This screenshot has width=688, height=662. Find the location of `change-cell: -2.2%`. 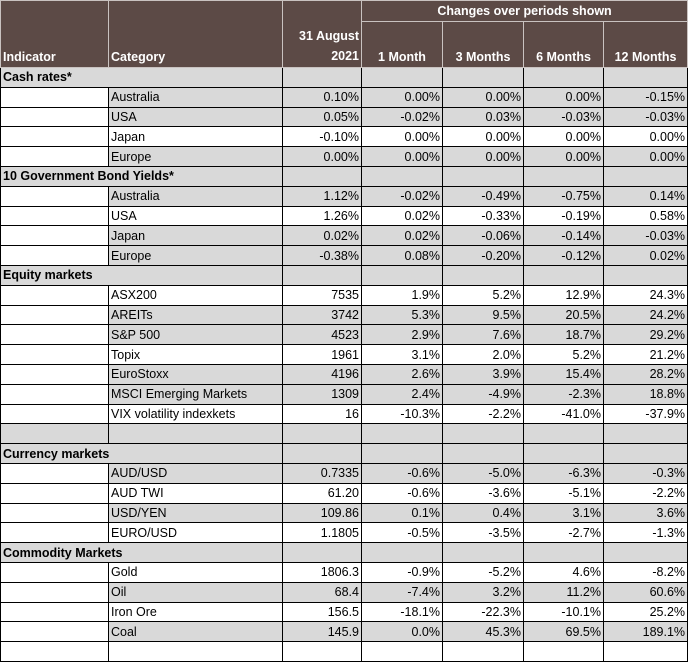

change-cell: -2.2% is located at coordinates (645, 493).